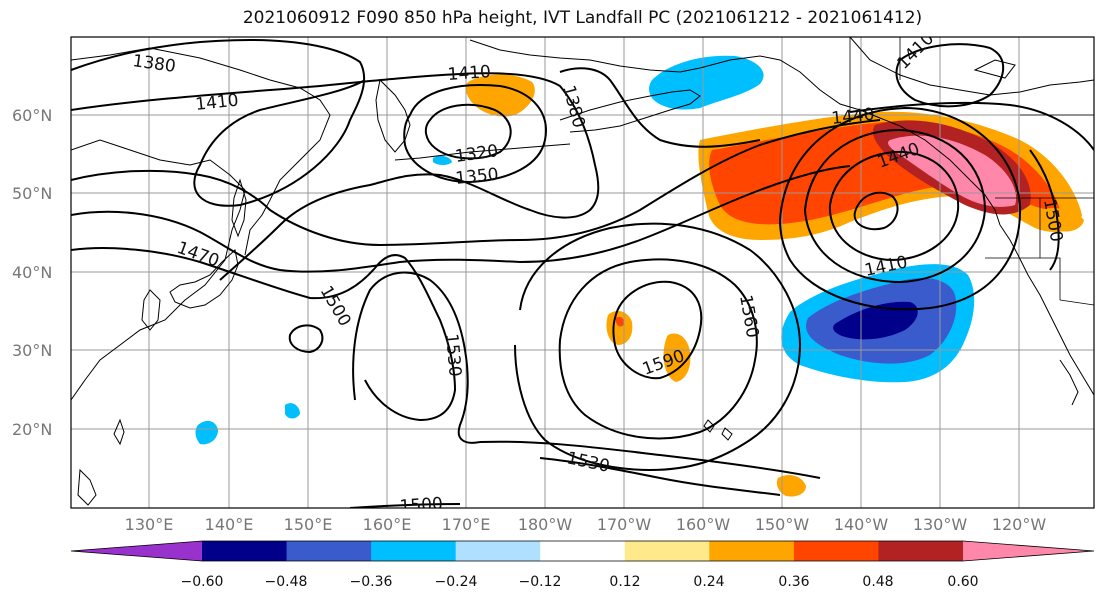 Image resolution: width=1105 pixels, height=601 pixels. I want to click on contour-label: 1500, so click(421, 505).